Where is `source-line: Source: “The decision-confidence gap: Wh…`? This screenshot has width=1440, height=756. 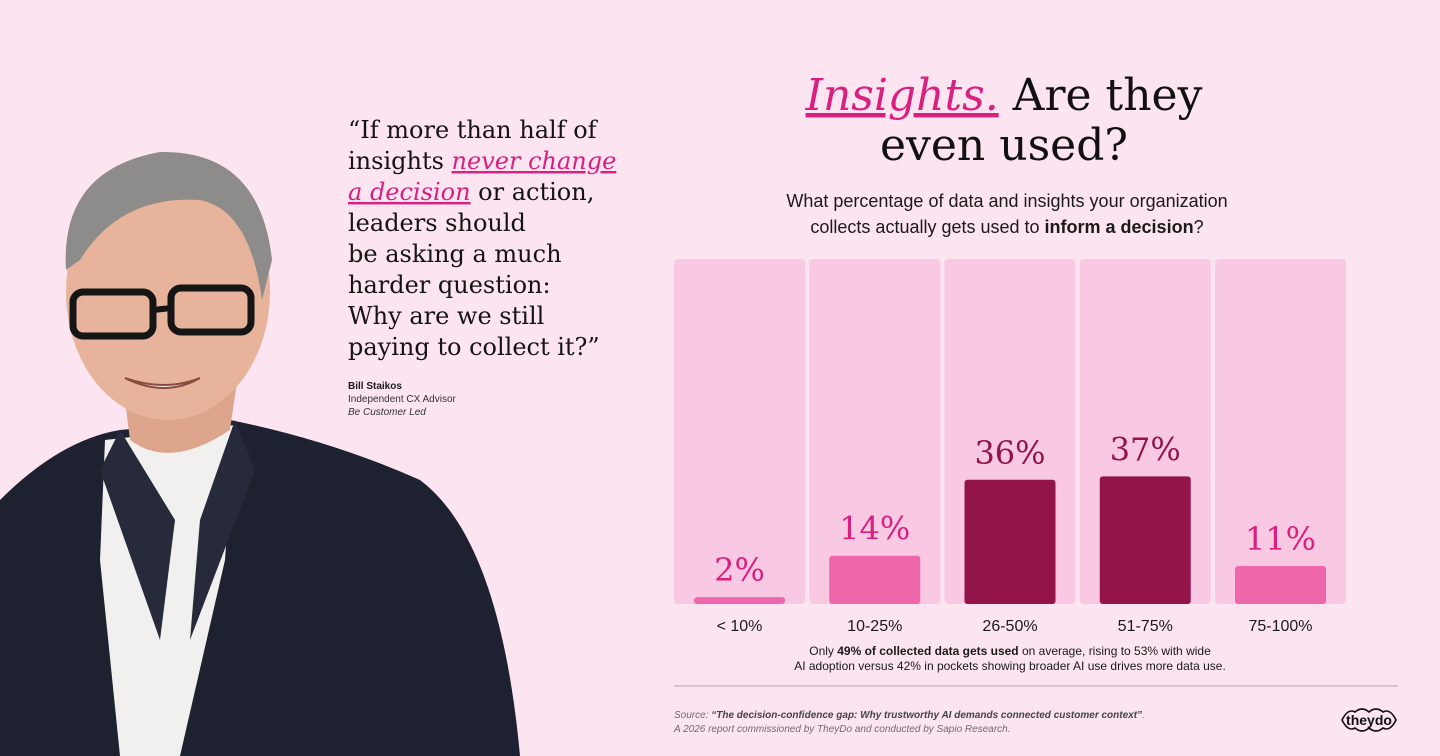 source-line: Source: “The decision-confidence gap: Wh… is located at coordinates (909, 715).